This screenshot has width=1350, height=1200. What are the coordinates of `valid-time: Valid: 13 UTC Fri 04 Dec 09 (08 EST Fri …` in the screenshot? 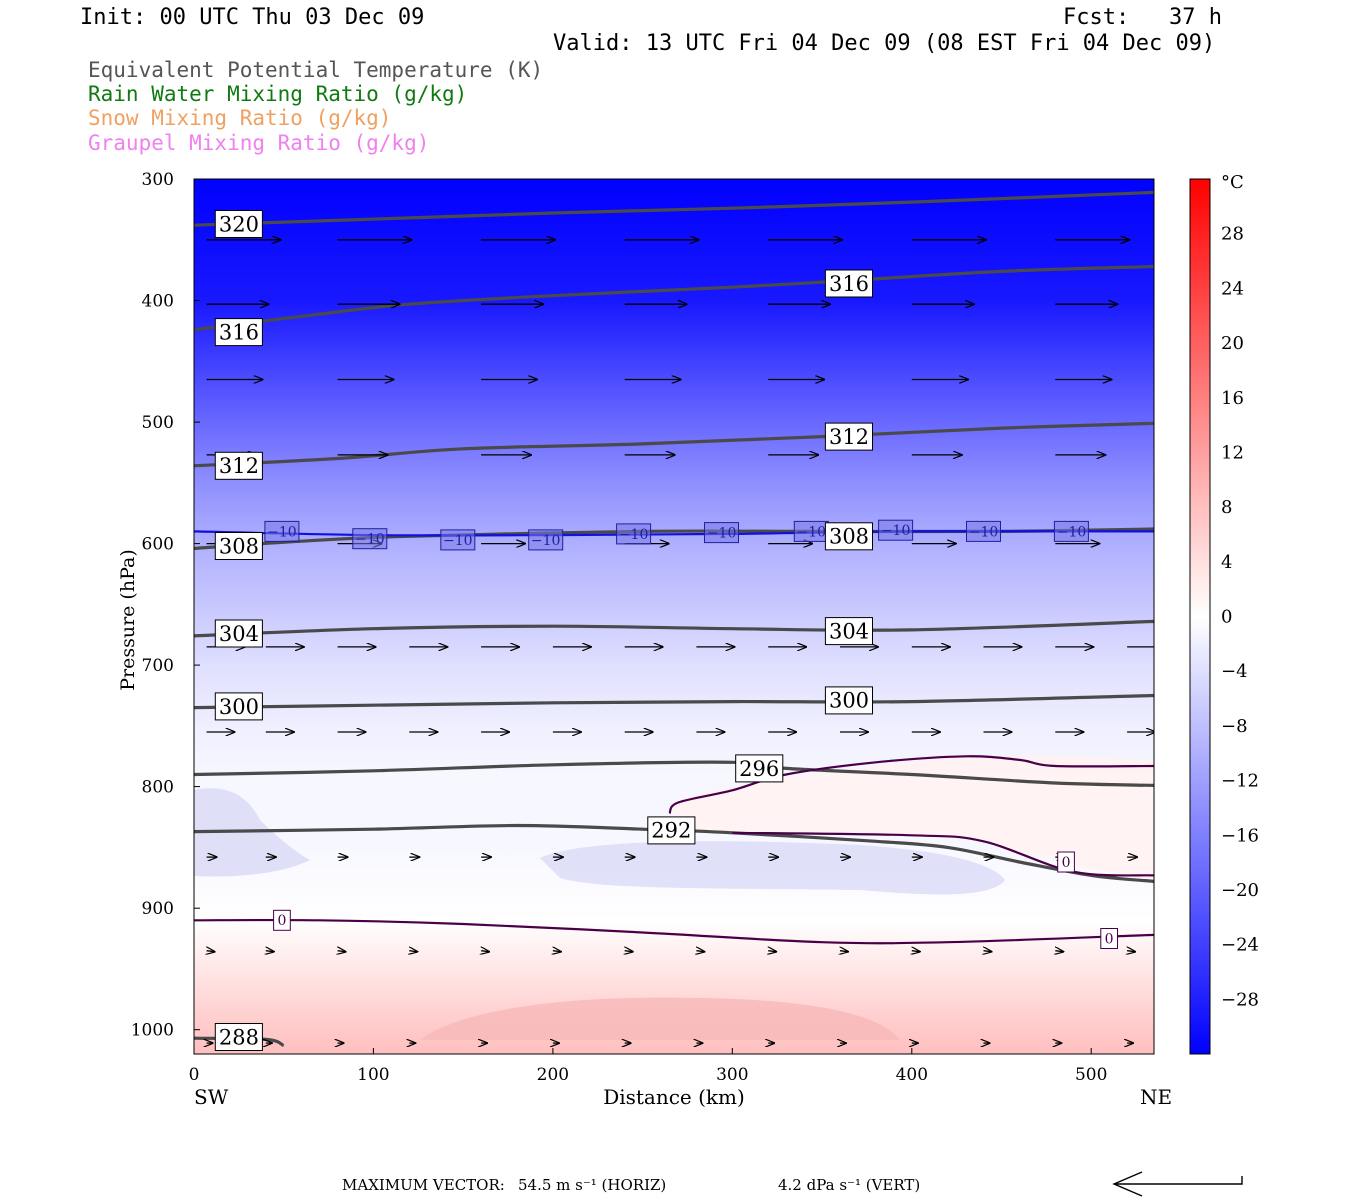 It's located at (884, 43).